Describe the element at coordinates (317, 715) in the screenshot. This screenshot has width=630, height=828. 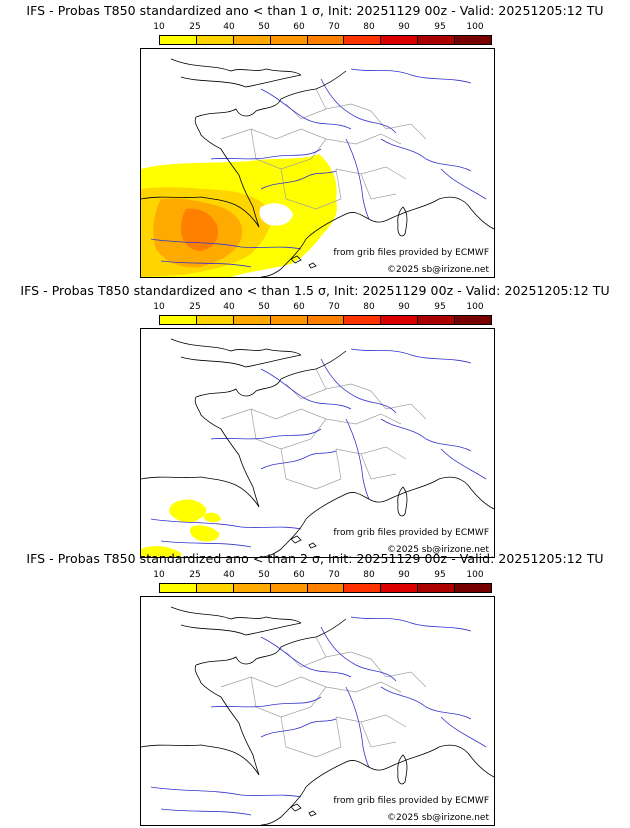
I see `france-map-svg` at that location.